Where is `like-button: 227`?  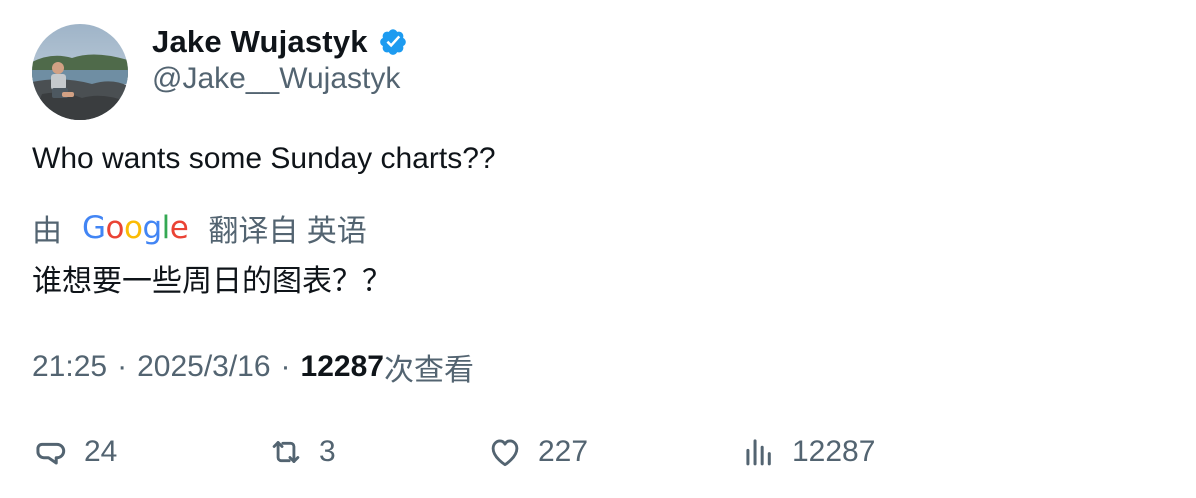 like-button: 227 is located at coordinates (537, 452).